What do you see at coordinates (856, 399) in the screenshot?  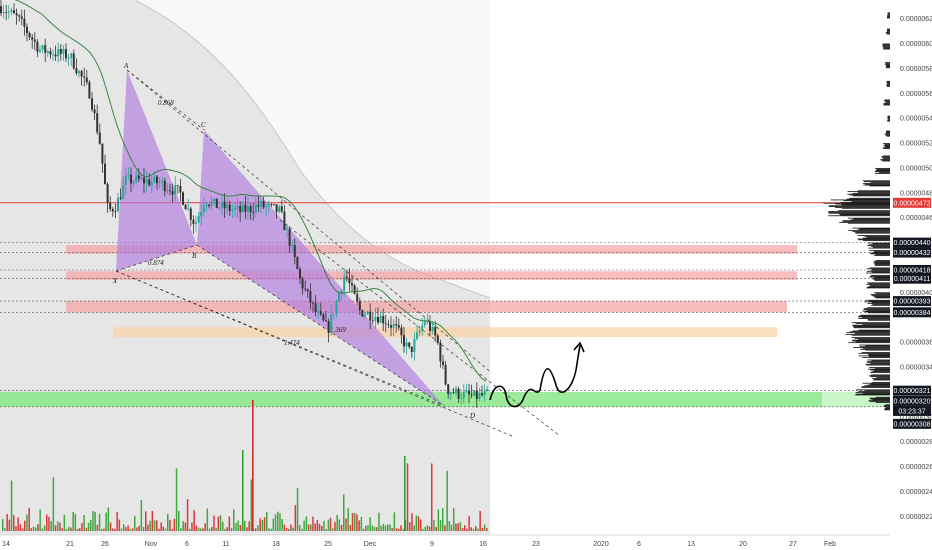 I see `support-zone-extension` at bounding box center [856, 399].